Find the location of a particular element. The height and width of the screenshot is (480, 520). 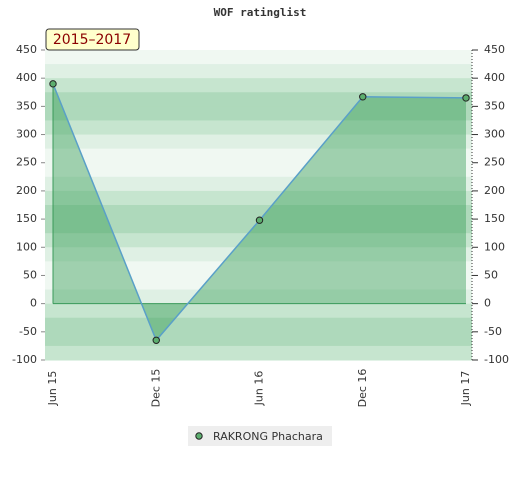

y2-tick-label: -100 is located at coordinates (496, 359).